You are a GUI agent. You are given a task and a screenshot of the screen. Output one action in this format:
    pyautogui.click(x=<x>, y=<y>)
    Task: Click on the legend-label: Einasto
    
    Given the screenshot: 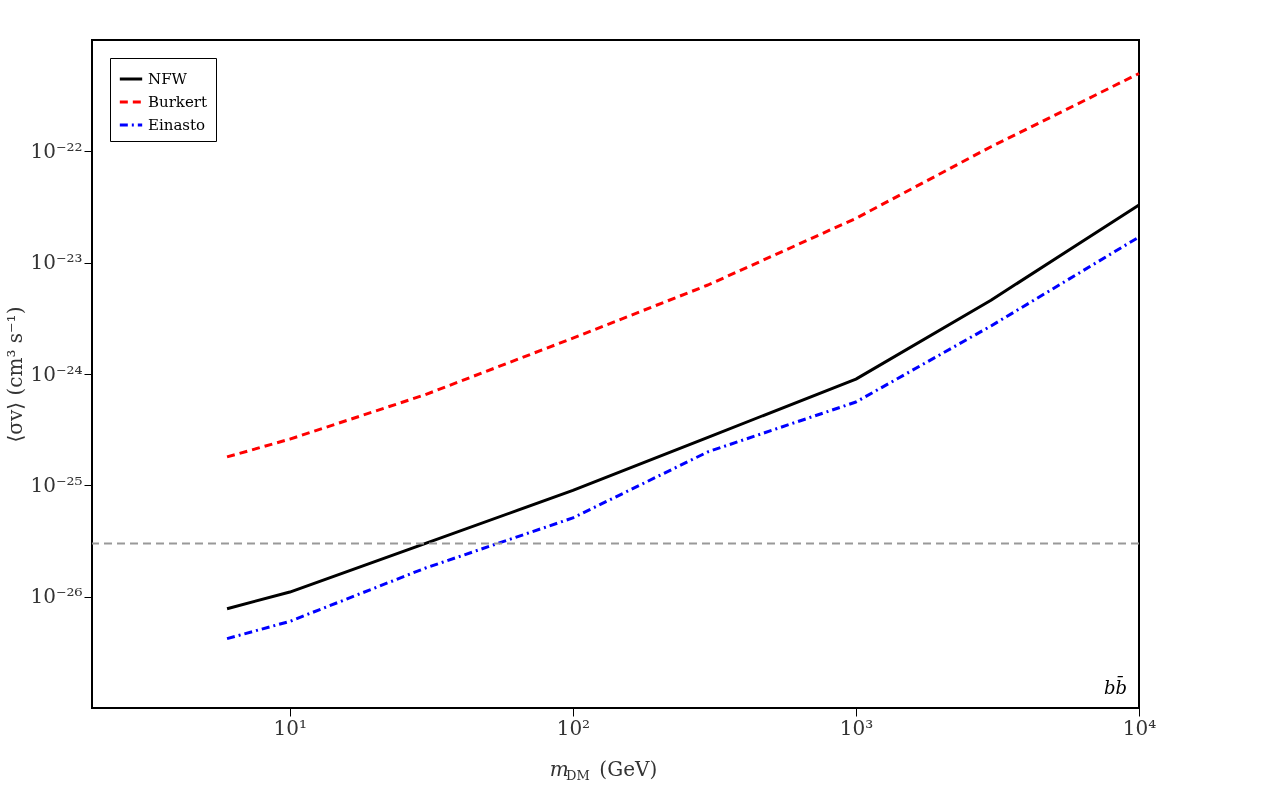 What is the action you would take?
    pyautogui.click(x=177, y=125)
    